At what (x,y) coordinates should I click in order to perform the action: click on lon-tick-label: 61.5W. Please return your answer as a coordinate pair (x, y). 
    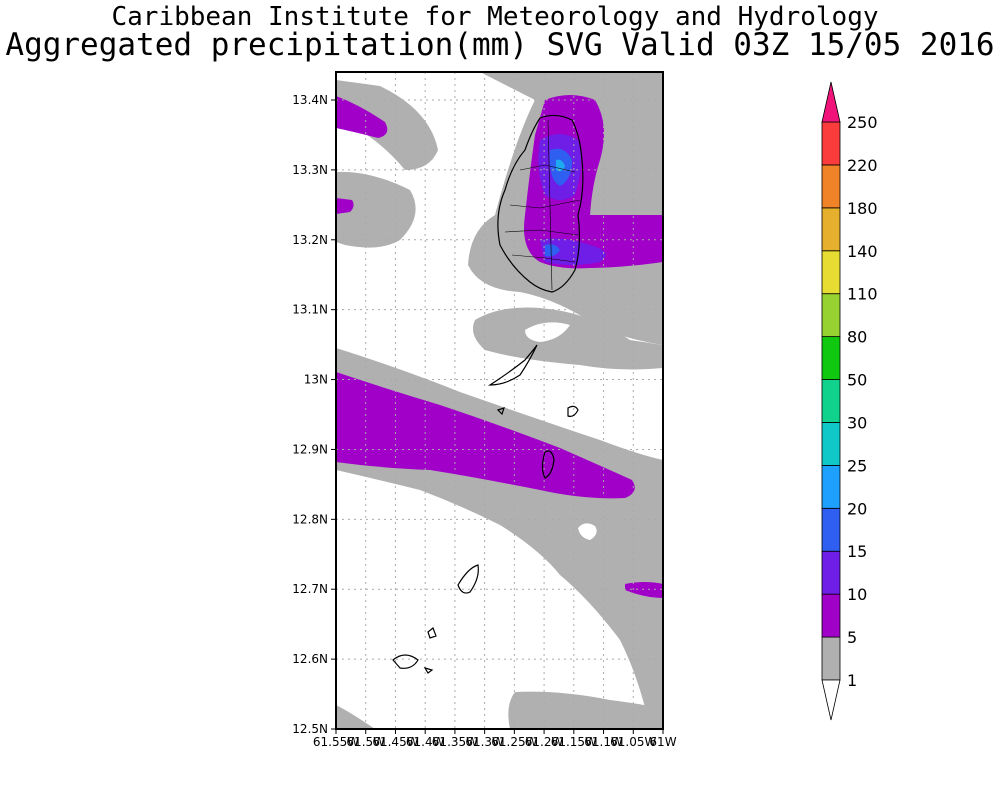
    Looking at the image, I should click on (365, 742).